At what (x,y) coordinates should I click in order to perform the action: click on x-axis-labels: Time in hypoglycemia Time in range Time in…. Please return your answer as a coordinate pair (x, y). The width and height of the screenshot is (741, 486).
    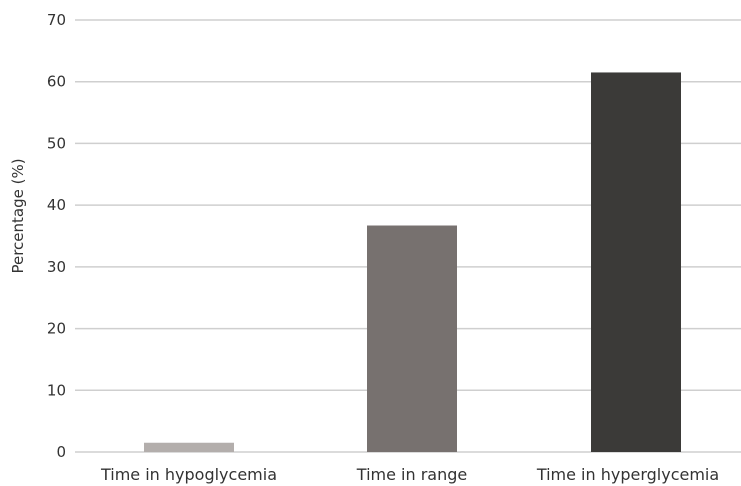
    Looking at the image, I should click on (409, 474).